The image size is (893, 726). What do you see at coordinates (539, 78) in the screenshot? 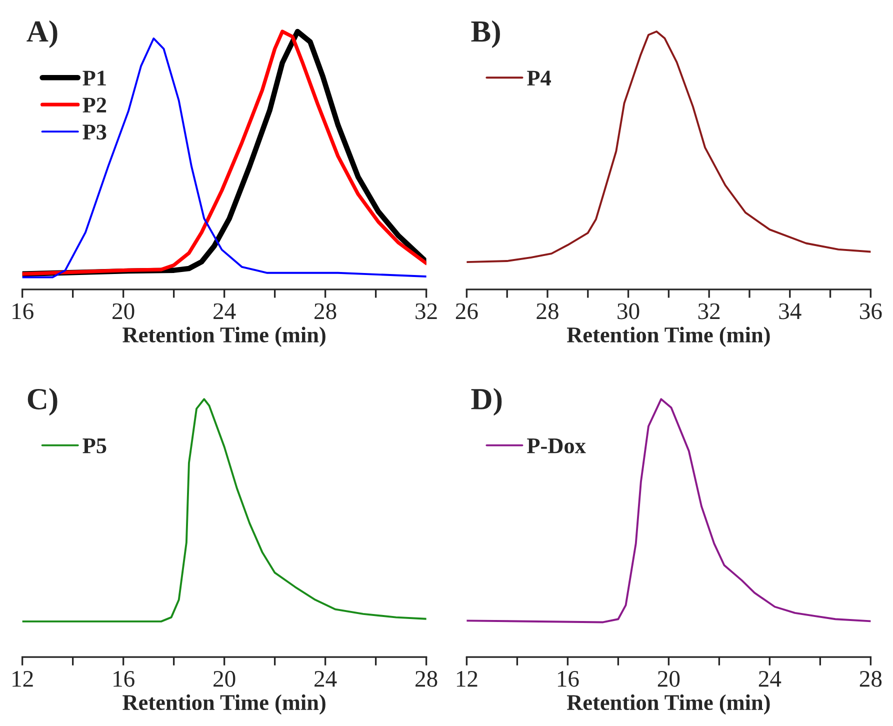
I see `legend-label: P4` at bounding box center [539, 78].